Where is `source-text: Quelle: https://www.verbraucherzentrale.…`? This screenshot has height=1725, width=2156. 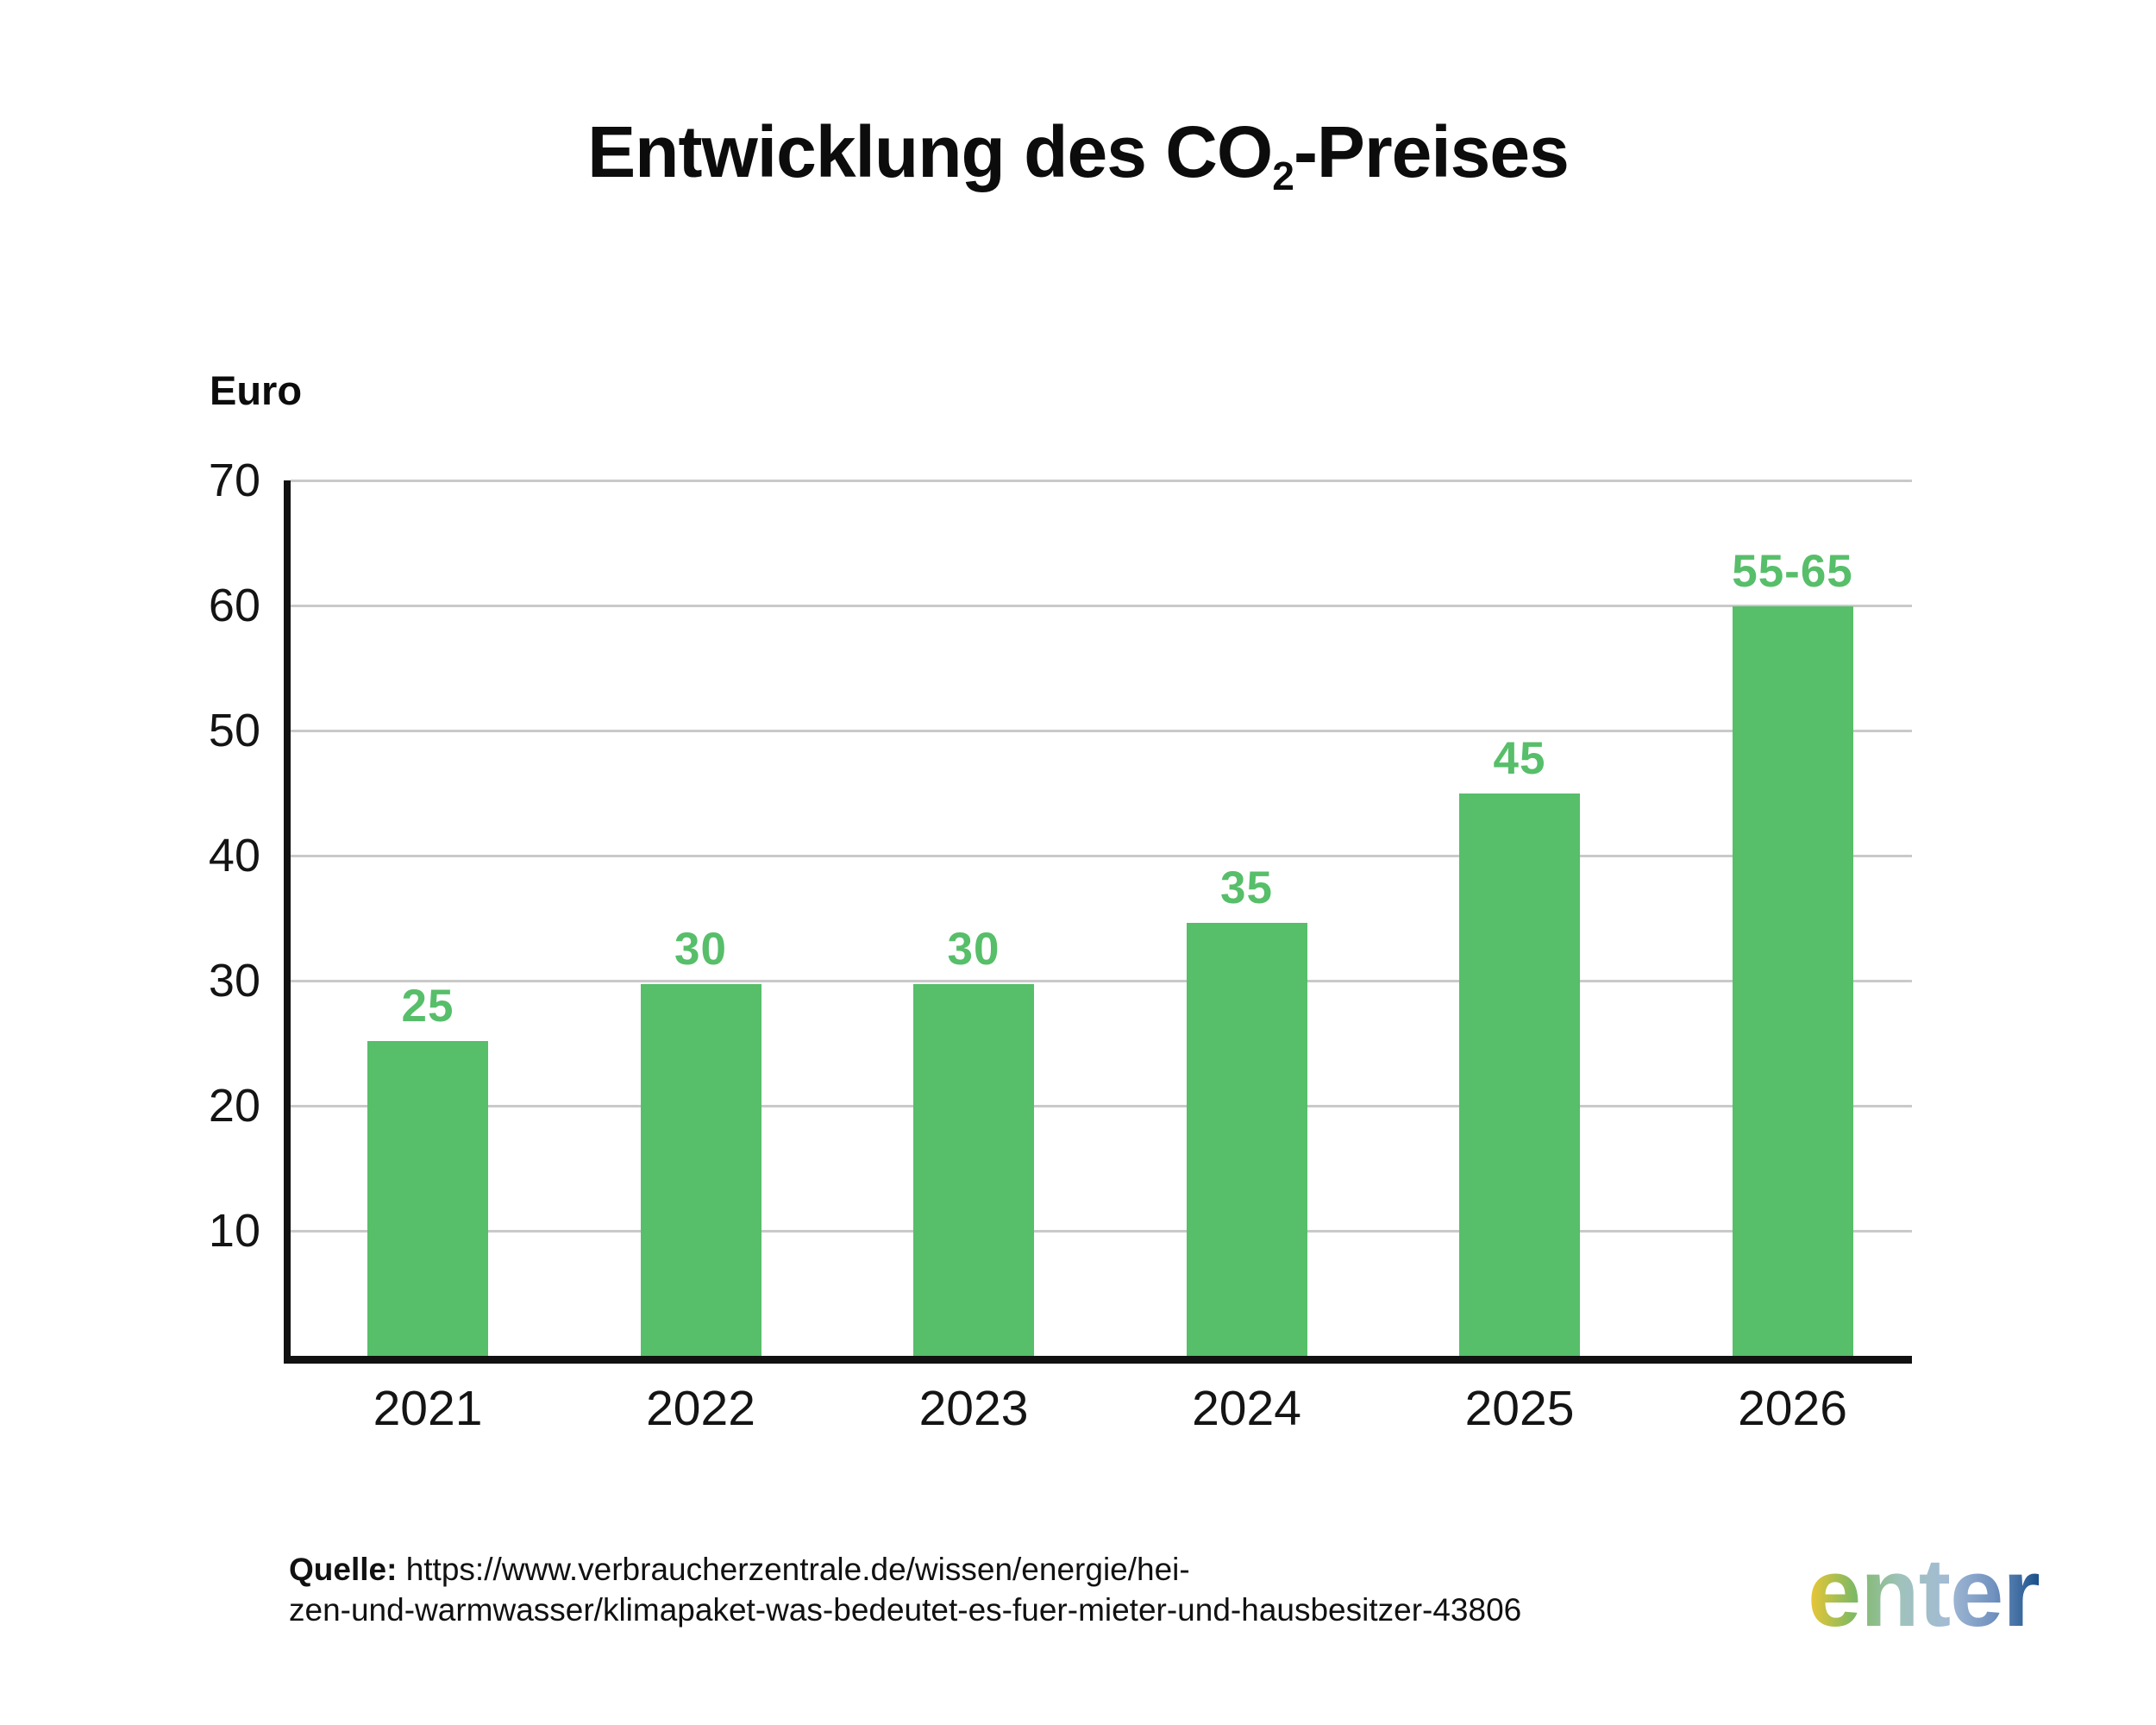
source-text: Quelle: https://www.verbraucherzentrale.… is located at coordinates (905, 1590).